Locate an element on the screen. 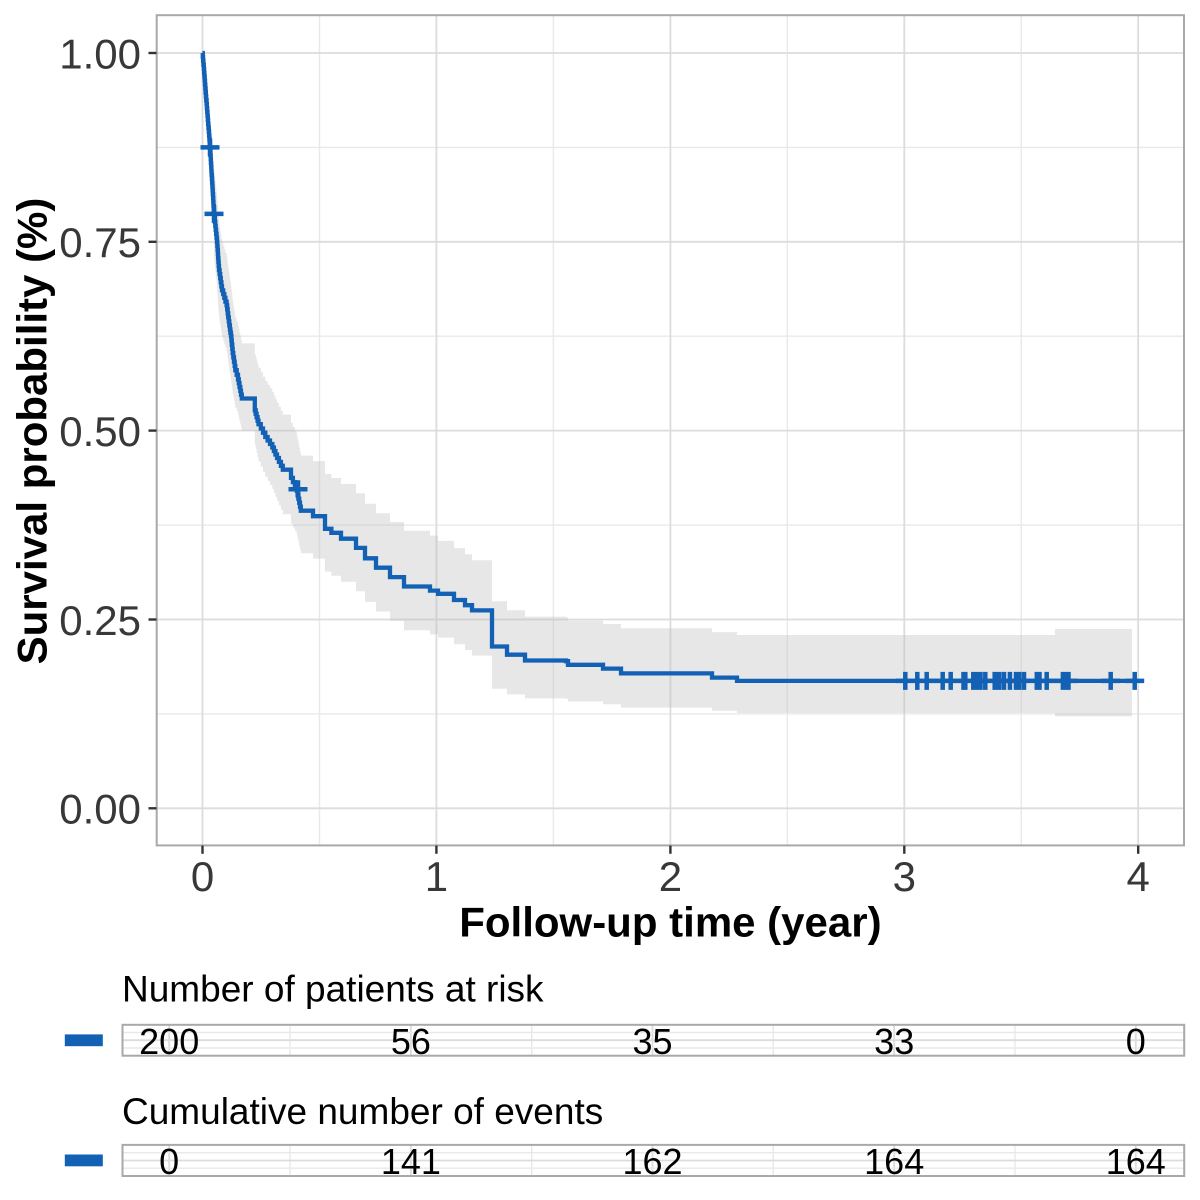  svg-text: 200 is located at coordinates (169, 1041).